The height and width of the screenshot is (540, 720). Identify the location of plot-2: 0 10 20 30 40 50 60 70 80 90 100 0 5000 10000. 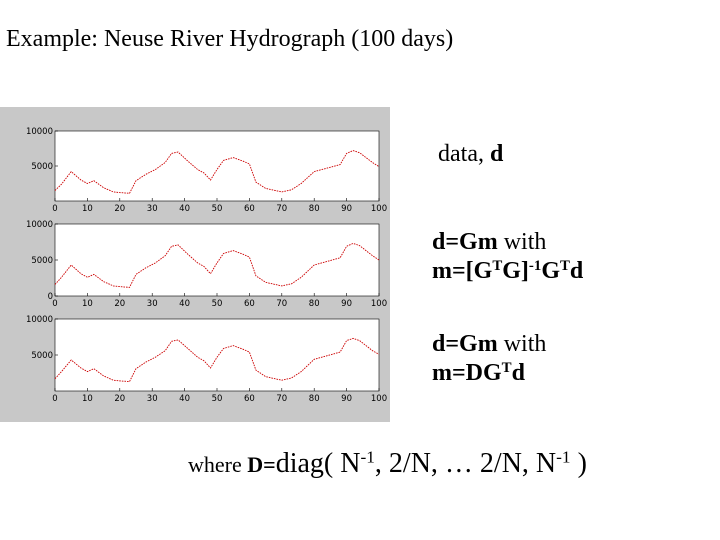
(206, 264).